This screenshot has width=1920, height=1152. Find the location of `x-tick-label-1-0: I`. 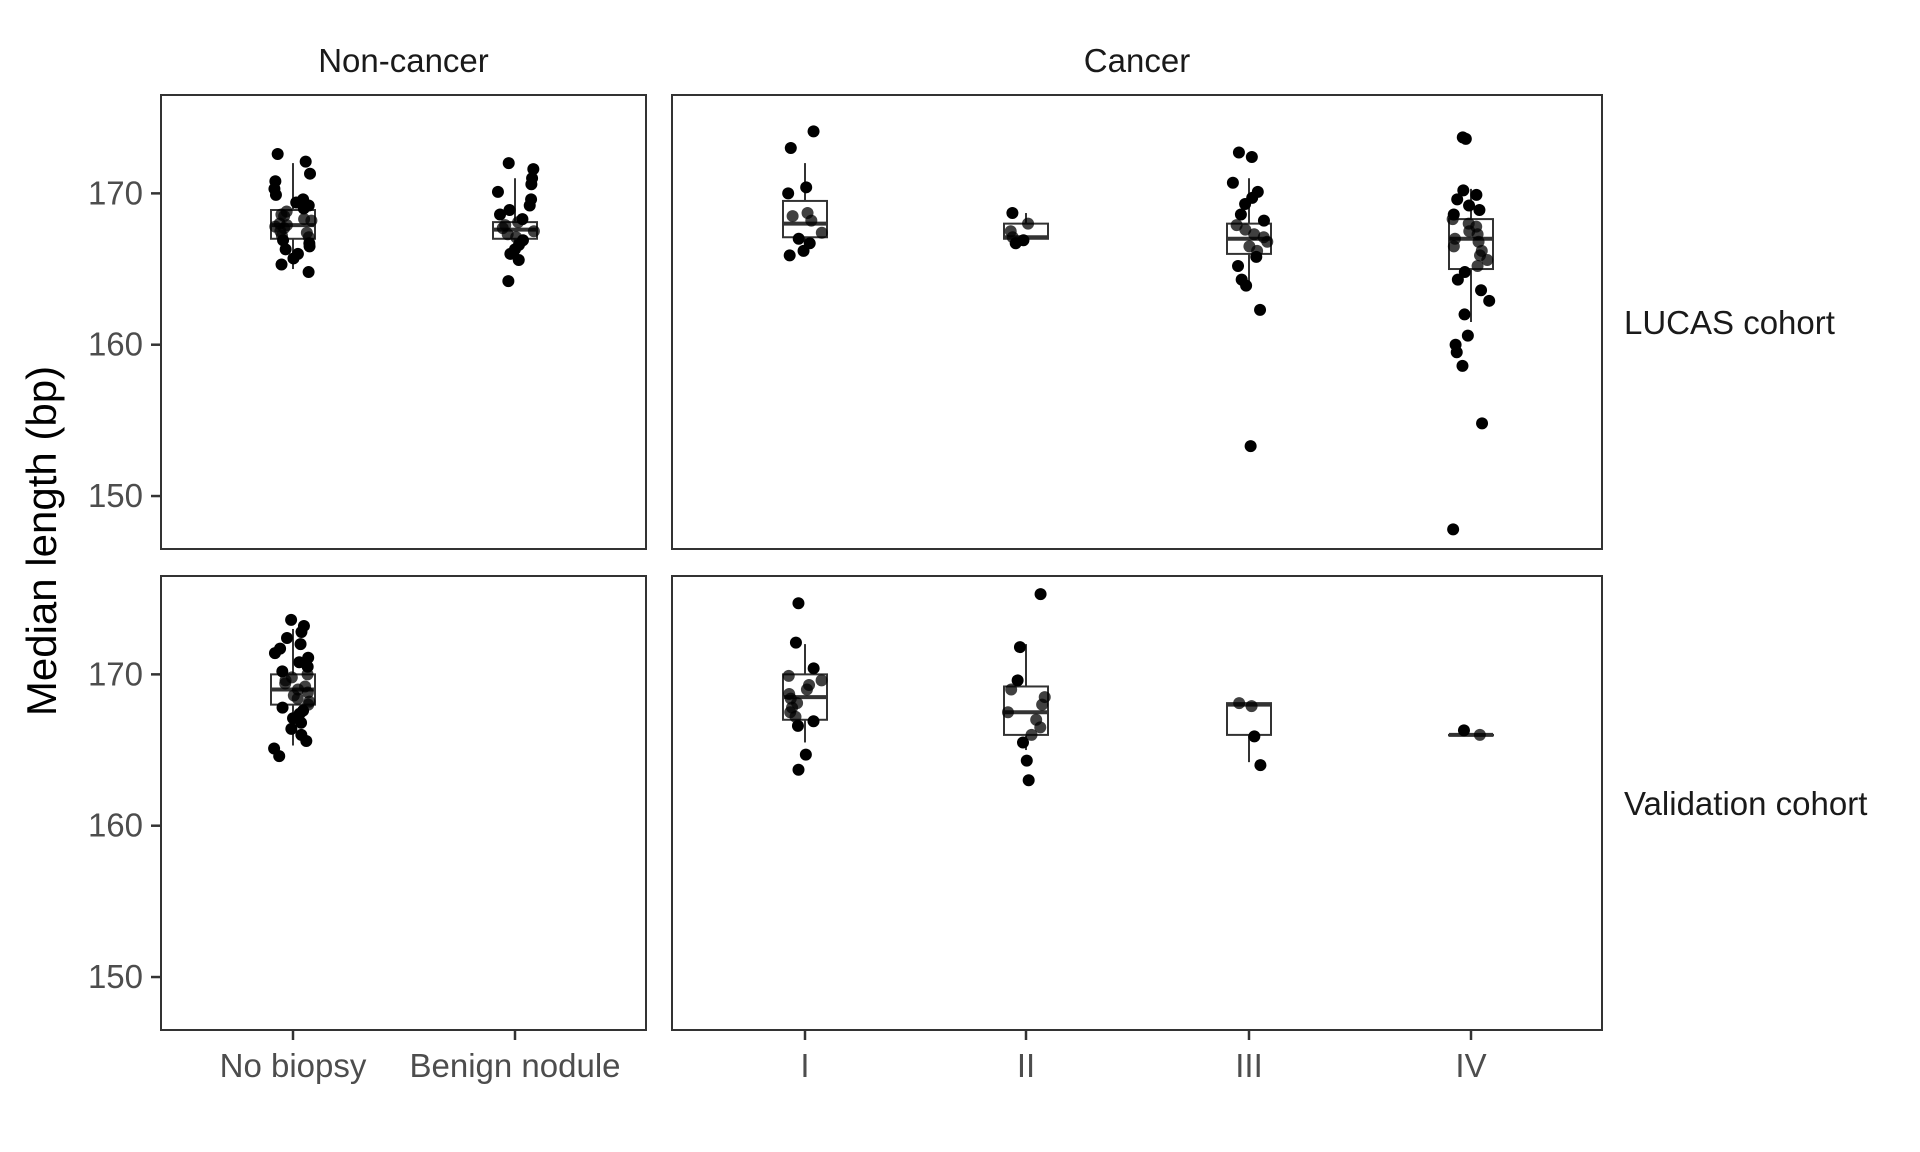

x-tick-label-1-0: I is located at coordinates (804, 1065).